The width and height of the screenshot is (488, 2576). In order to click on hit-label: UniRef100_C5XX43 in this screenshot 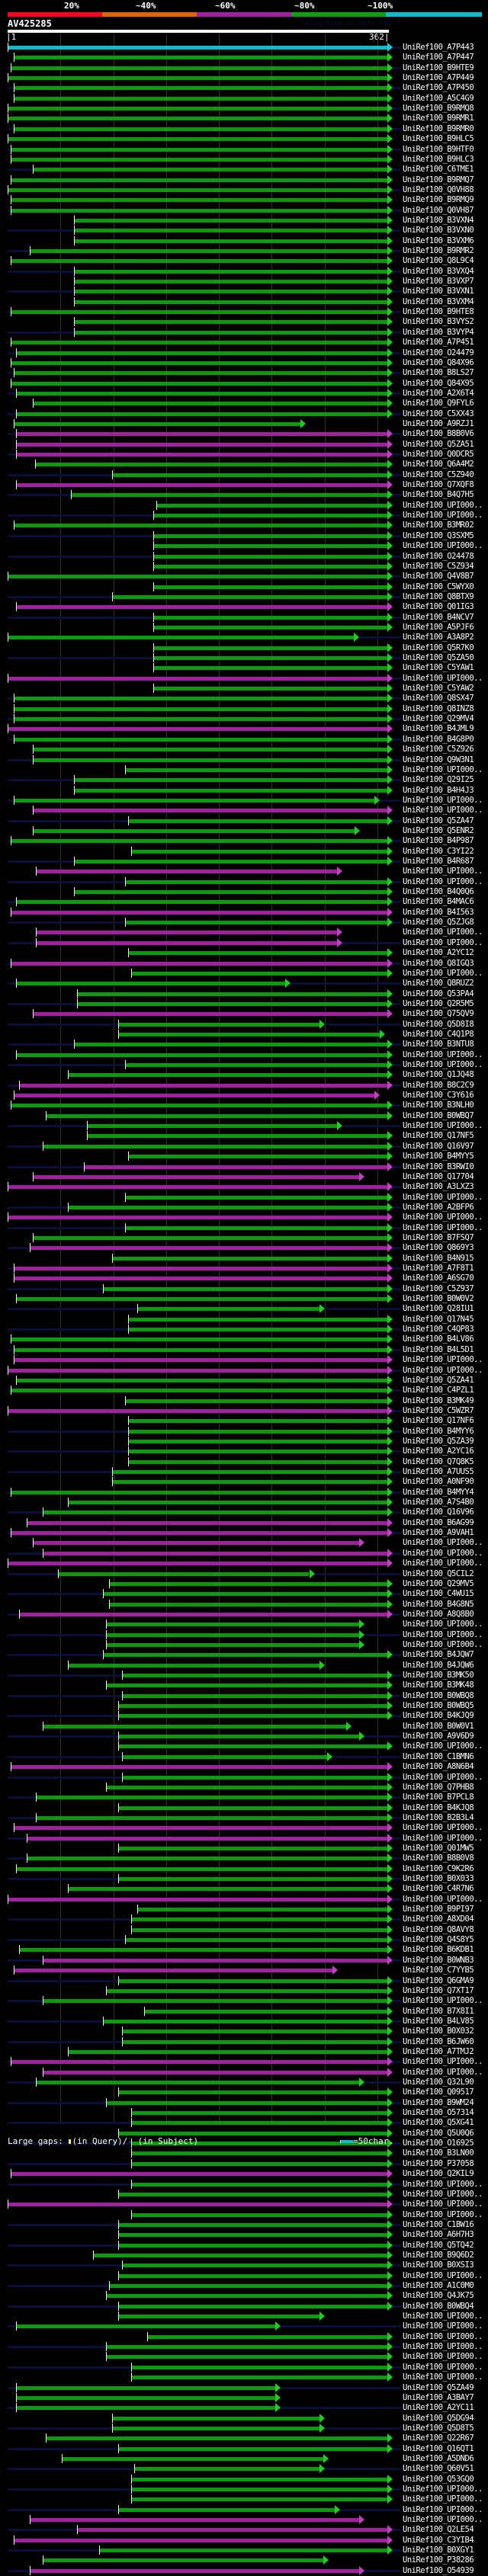, I will do `click(438, 413)`.